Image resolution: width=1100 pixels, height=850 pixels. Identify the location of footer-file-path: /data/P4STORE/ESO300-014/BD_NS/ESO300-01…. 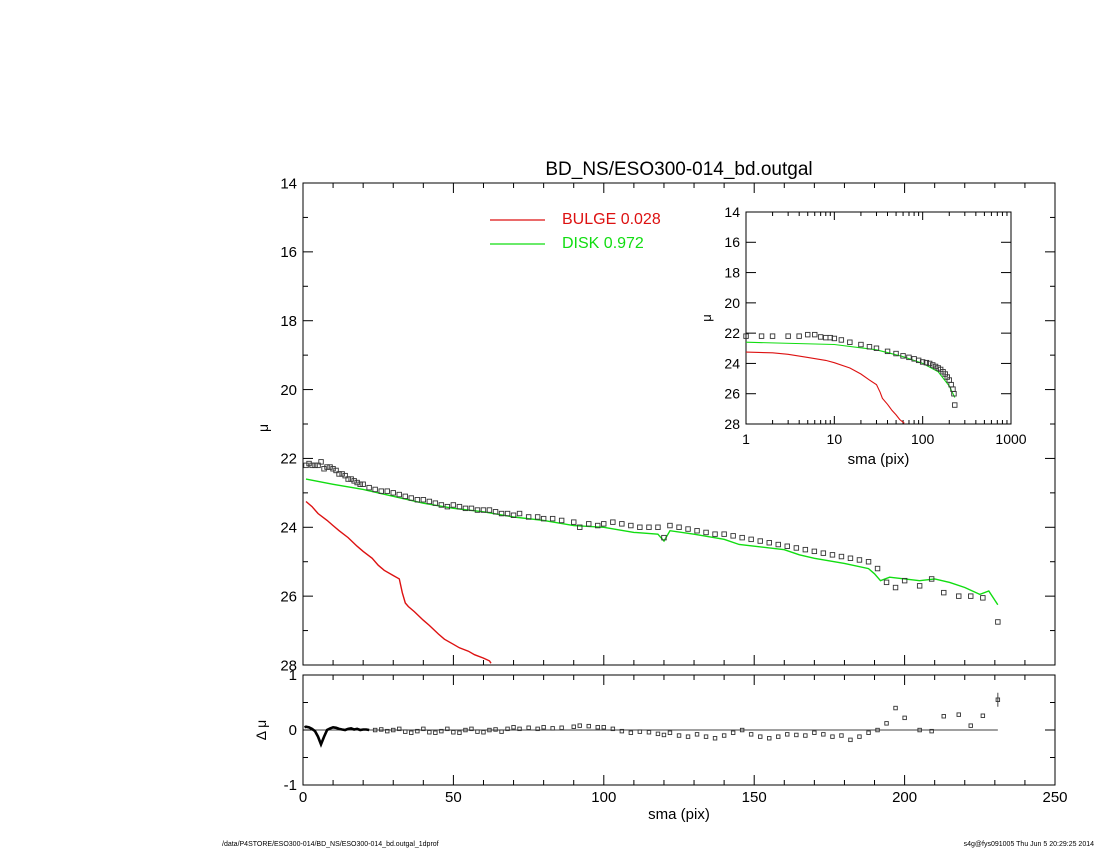
(330, 844).